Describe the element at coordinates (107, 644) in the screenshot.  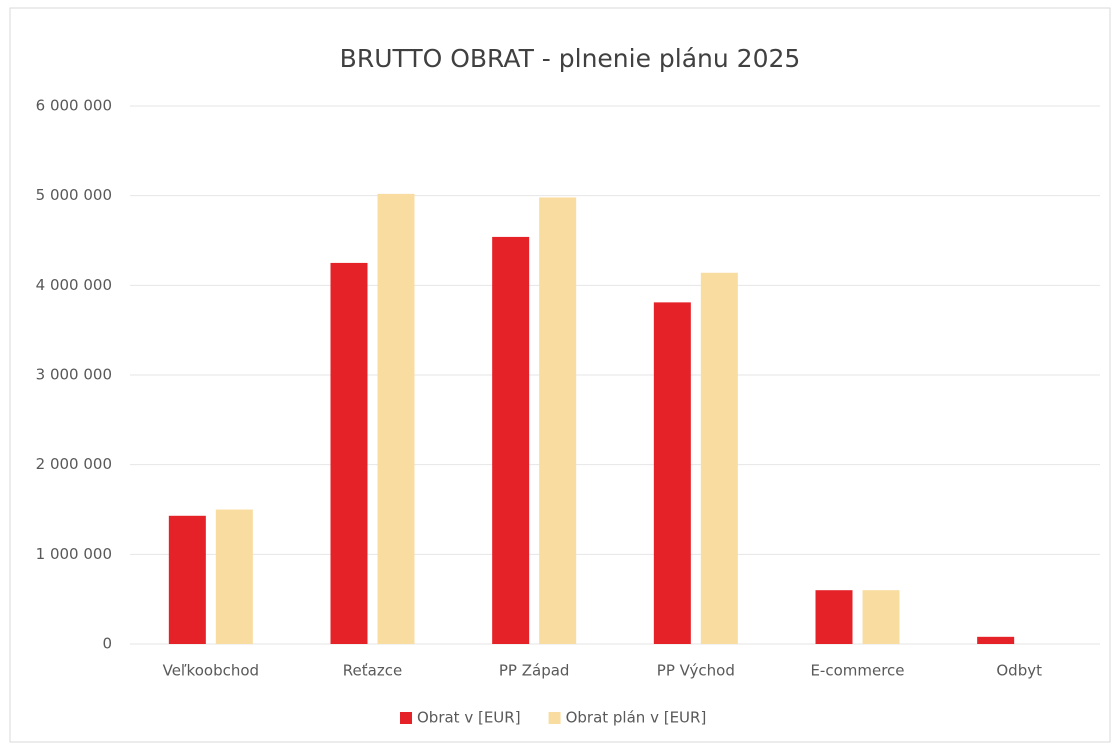
I see `y-tick-label: 0` at that location.